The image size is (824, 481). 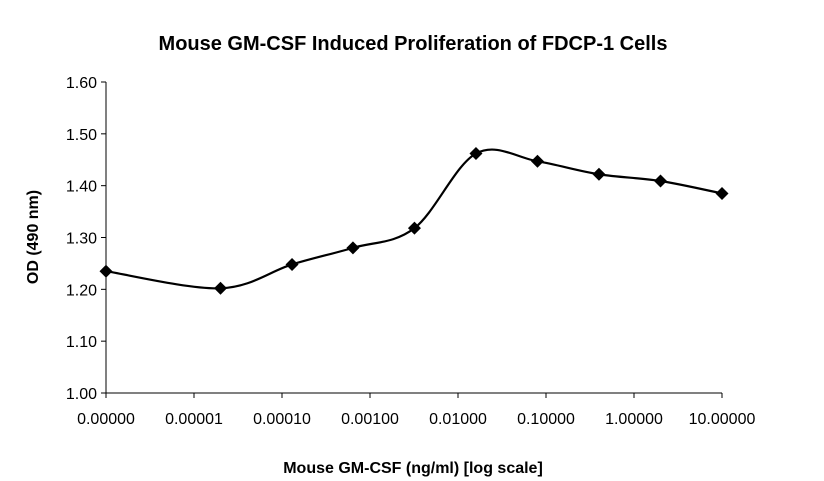 I want to click on x-tick-label: 1.00000, so click(x=634, y=419).